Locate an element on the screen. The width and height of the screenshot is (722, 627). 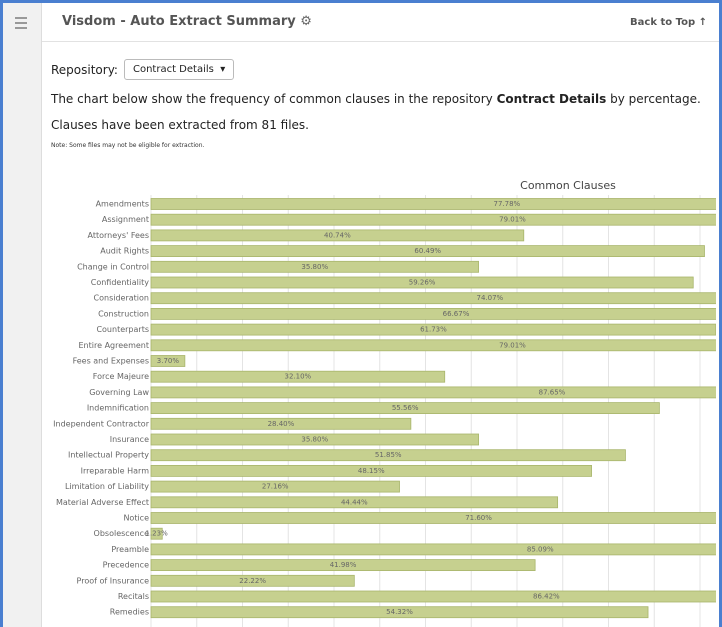
y-tick-label: Obsolescence is located at coordinates (122, 533).